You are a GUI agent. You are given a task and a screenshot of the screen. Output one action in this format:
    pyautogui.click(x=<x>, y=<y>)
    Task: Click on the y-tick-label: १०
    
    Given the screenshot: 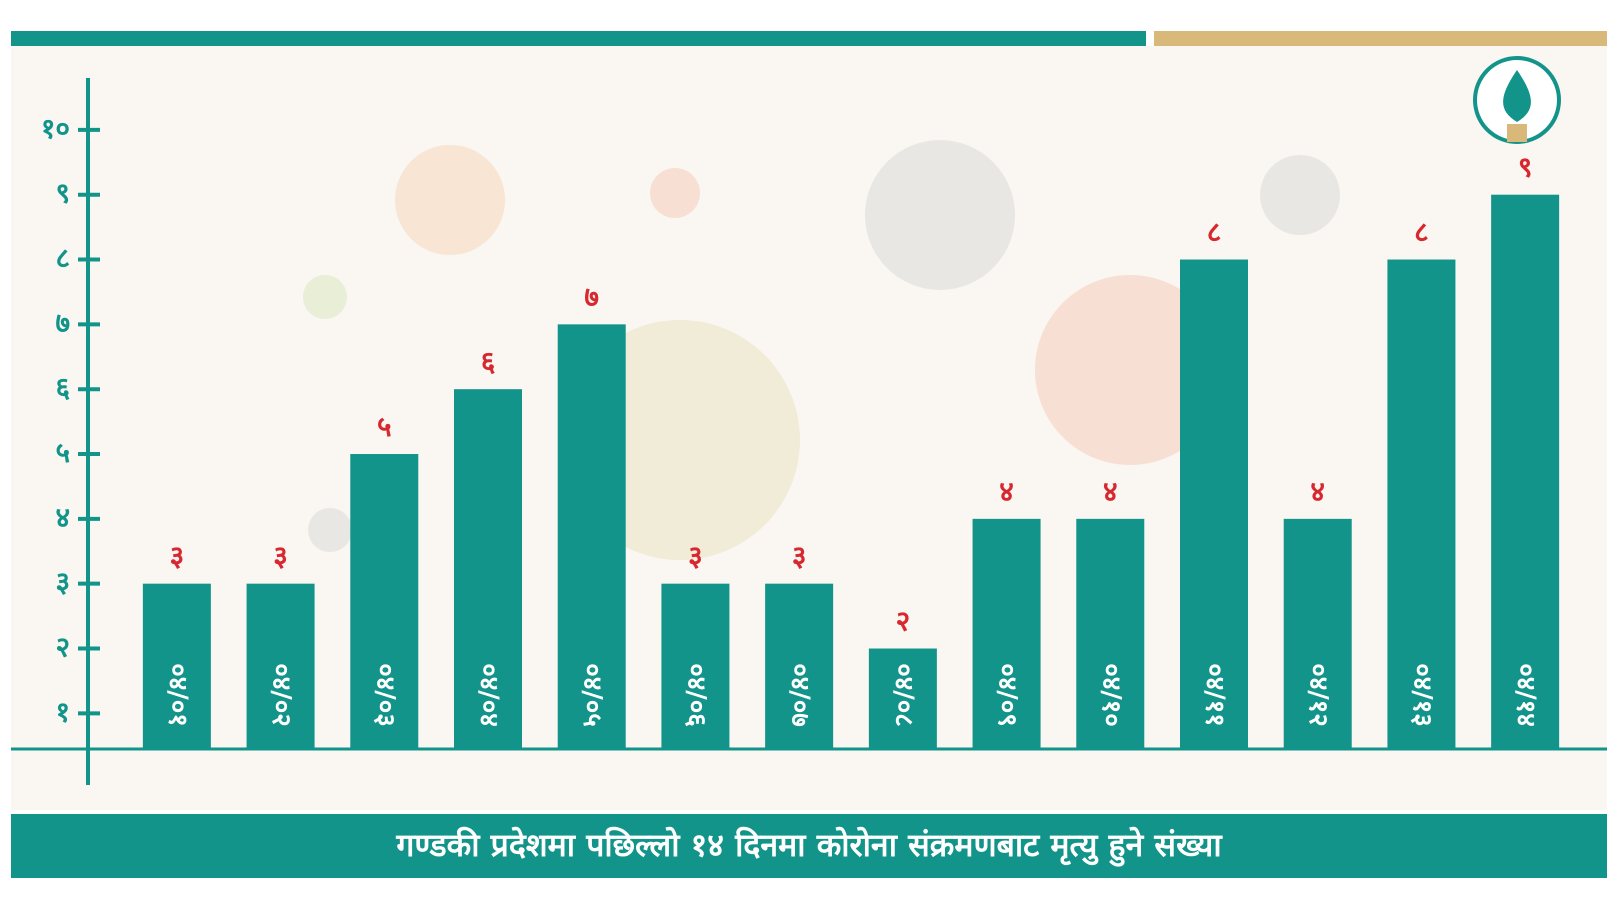 What is the action you would take?
    pyautogui.click(x=55, y=128)
    